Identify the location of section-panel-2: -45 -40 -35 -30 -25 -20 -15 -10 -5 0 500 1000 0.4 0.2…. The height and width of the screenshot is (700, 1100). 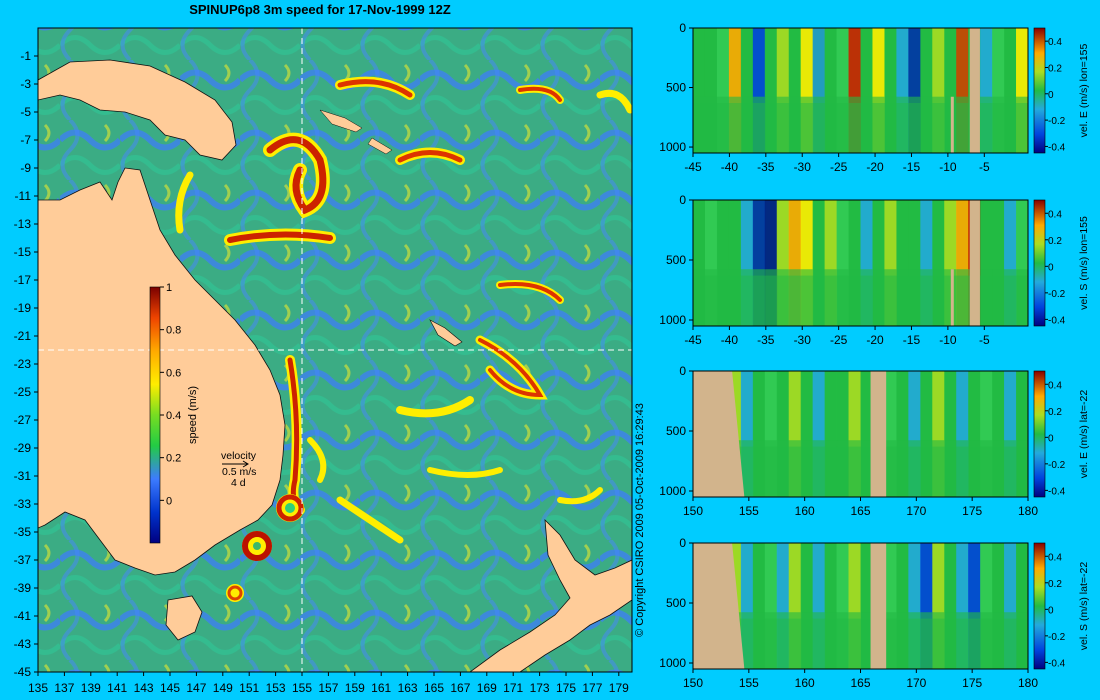
(874, 270).